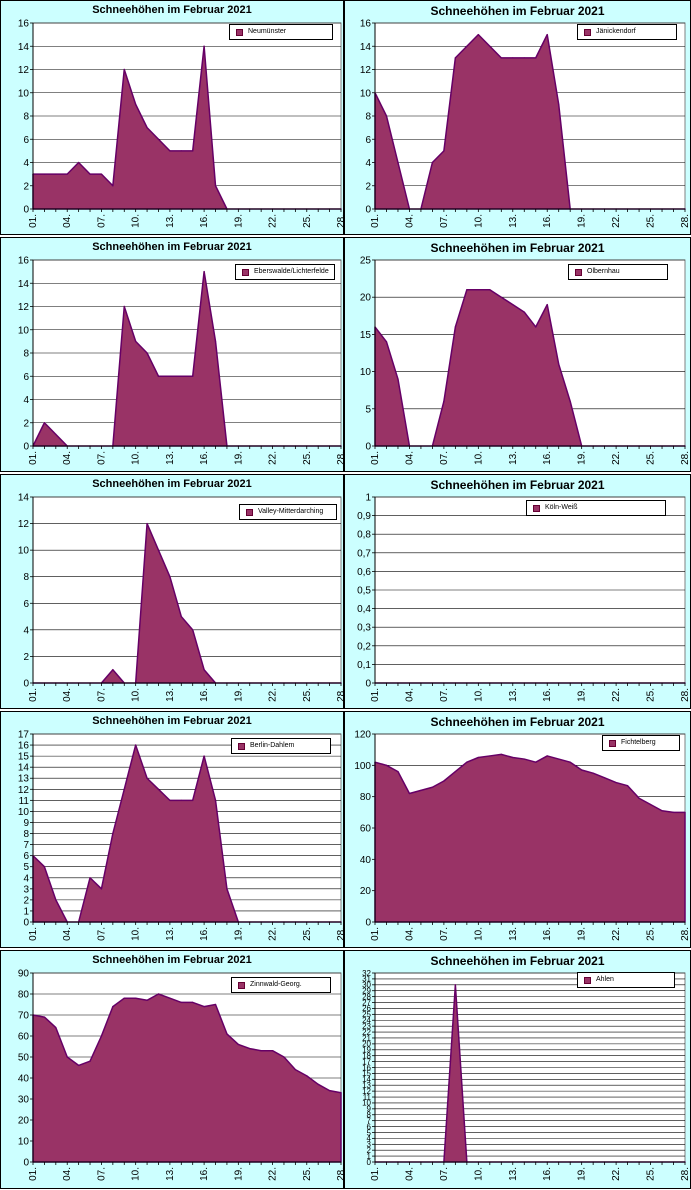  What do you see at coordinates (24, 1058) in the screenshot?
I see `y-tick-label: 50` at bounding box center [24, 1058].